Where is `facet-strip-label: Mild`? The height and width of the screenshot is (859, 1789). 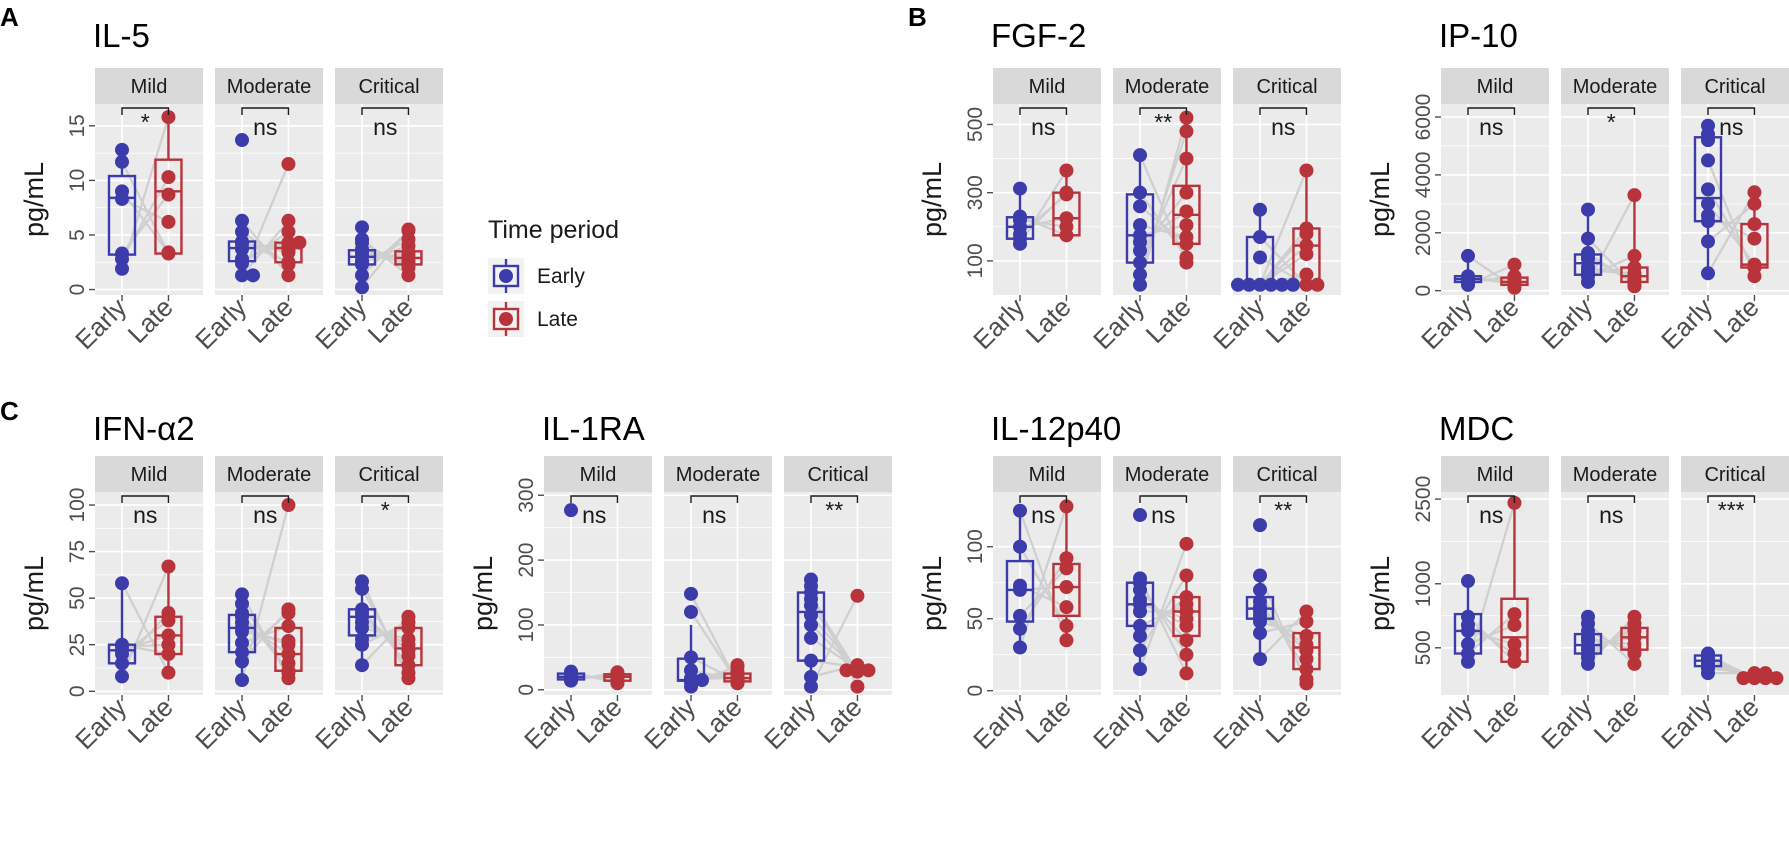 facet-strip-label: Mild is located at coordinates (1495, 475).